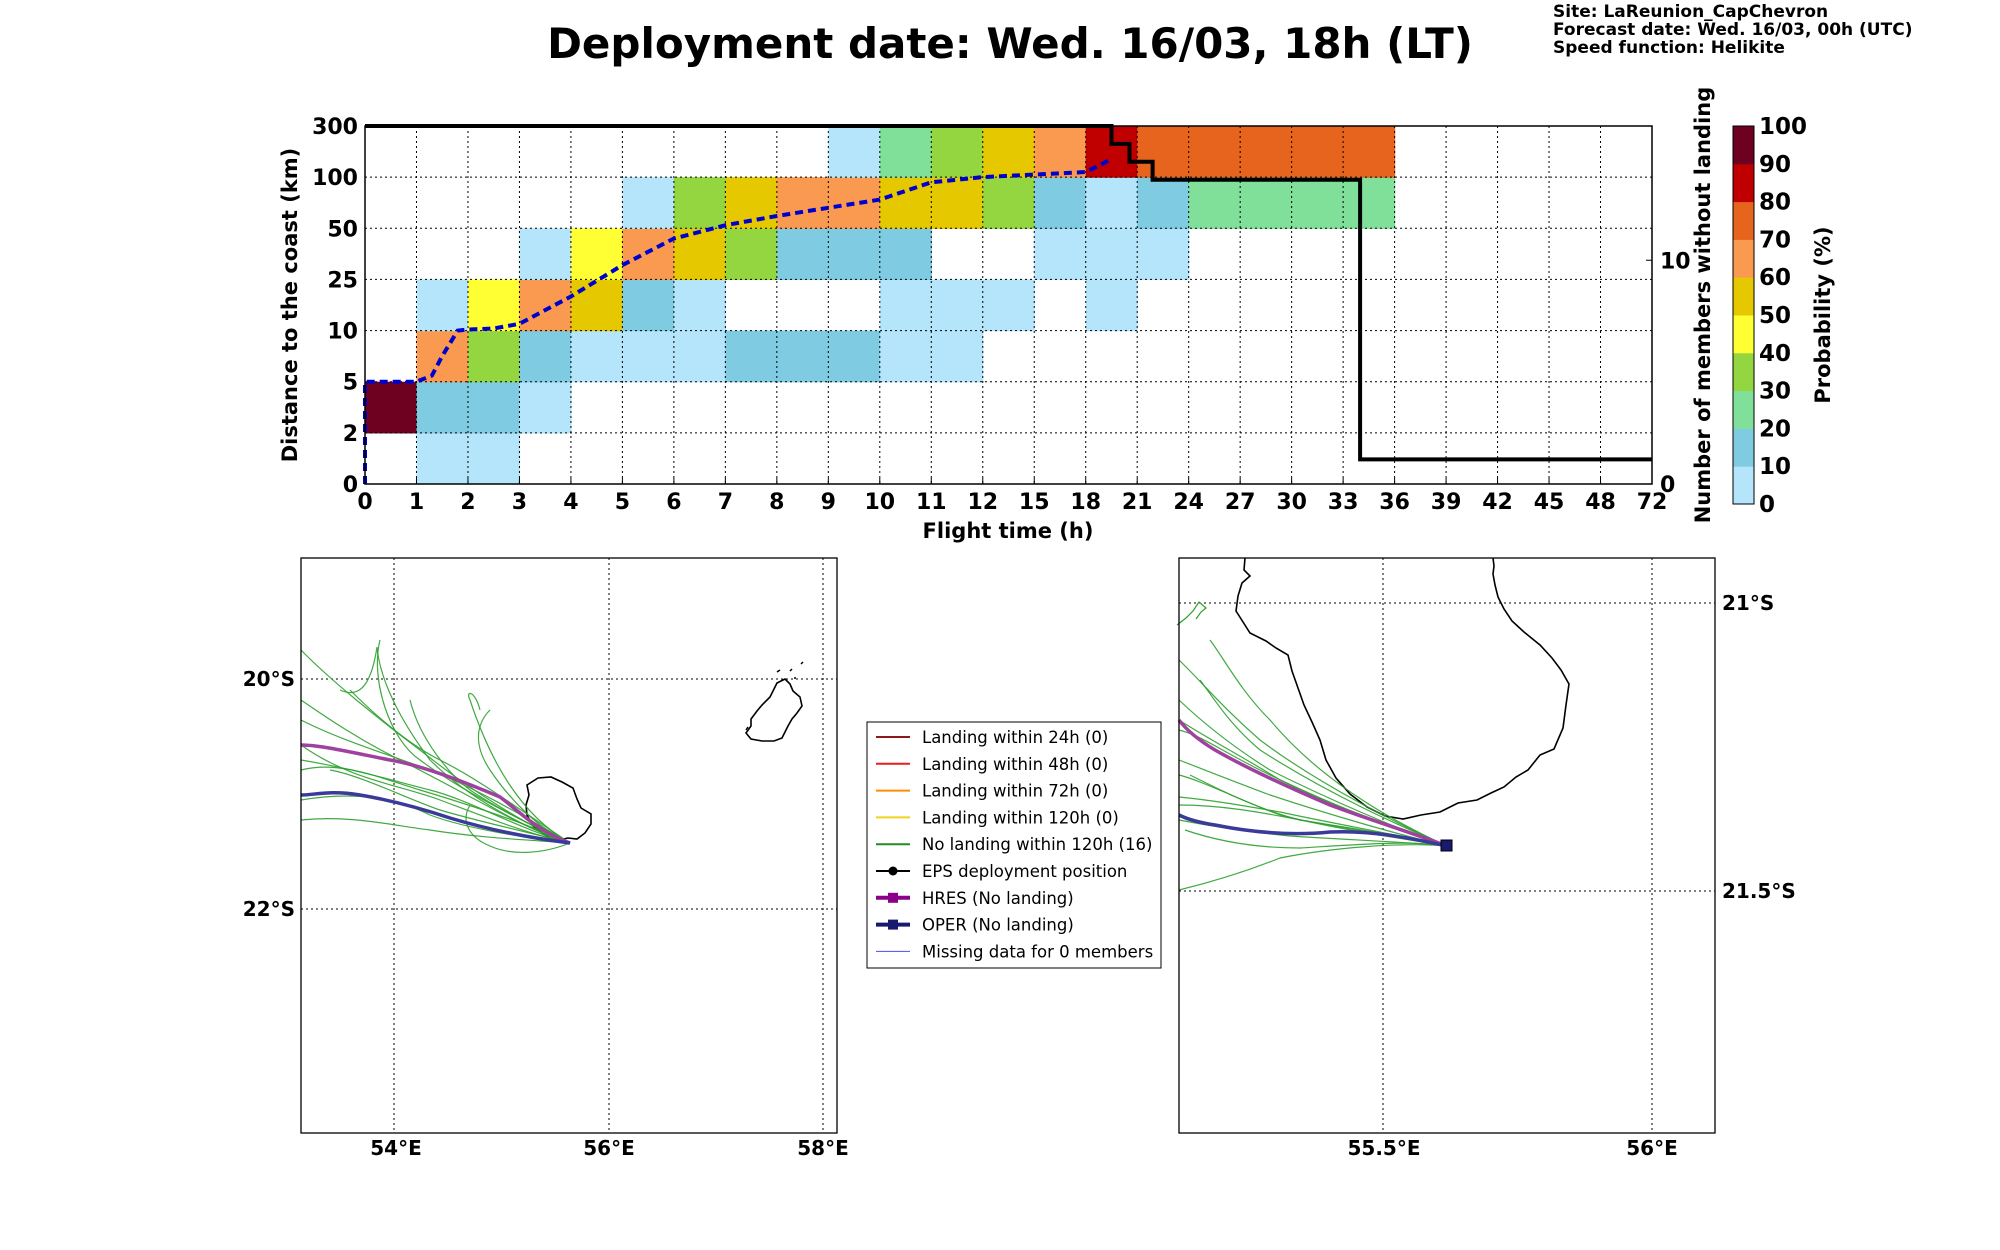  Describe the element at coordinates (350, 383) in the screenshot. I see `y-tick-label: 5` at that location.